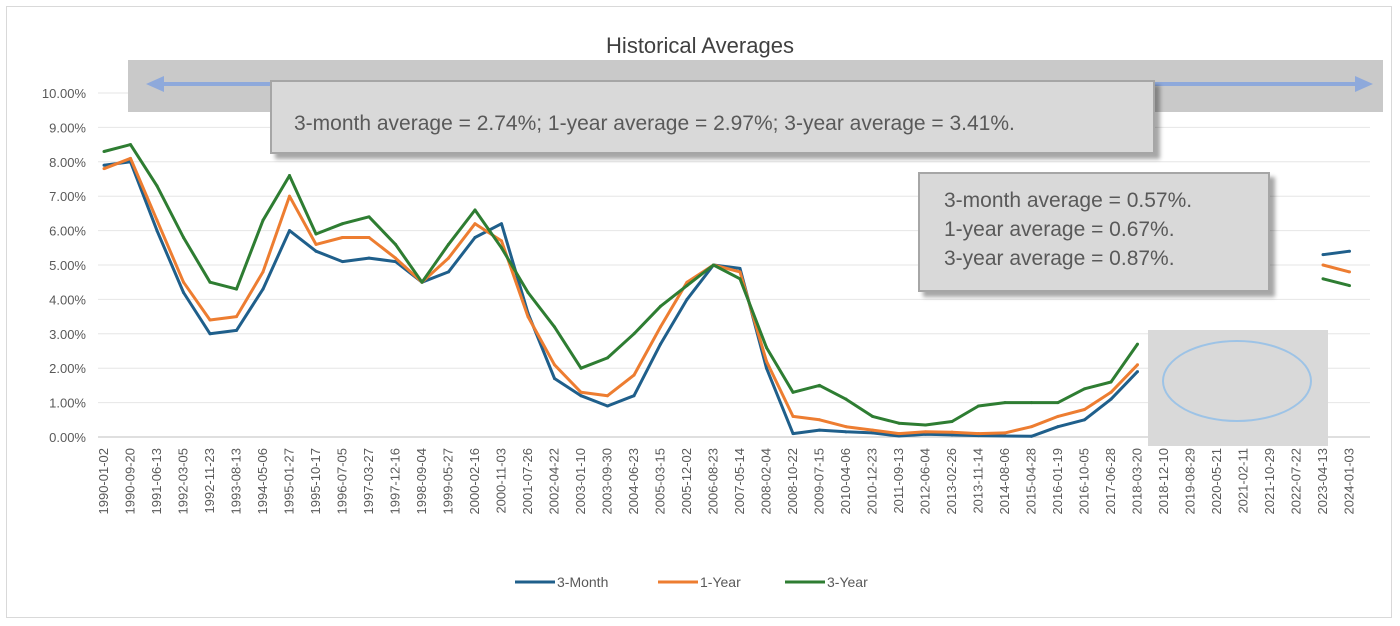 Image resolution: width=1400 pixels, height=626 pixels. I want to click on x-tick-label: 2006-08-23, so click(713, 481).